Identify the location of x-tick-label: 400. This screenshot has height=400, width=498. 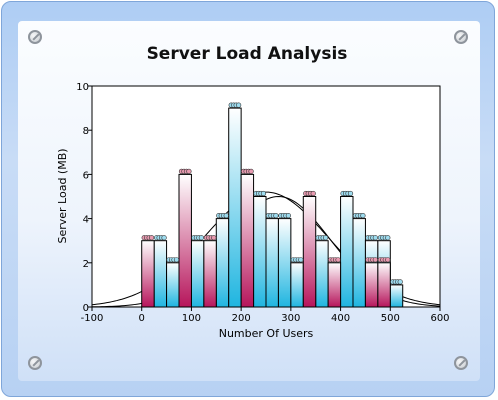
(340, 318).